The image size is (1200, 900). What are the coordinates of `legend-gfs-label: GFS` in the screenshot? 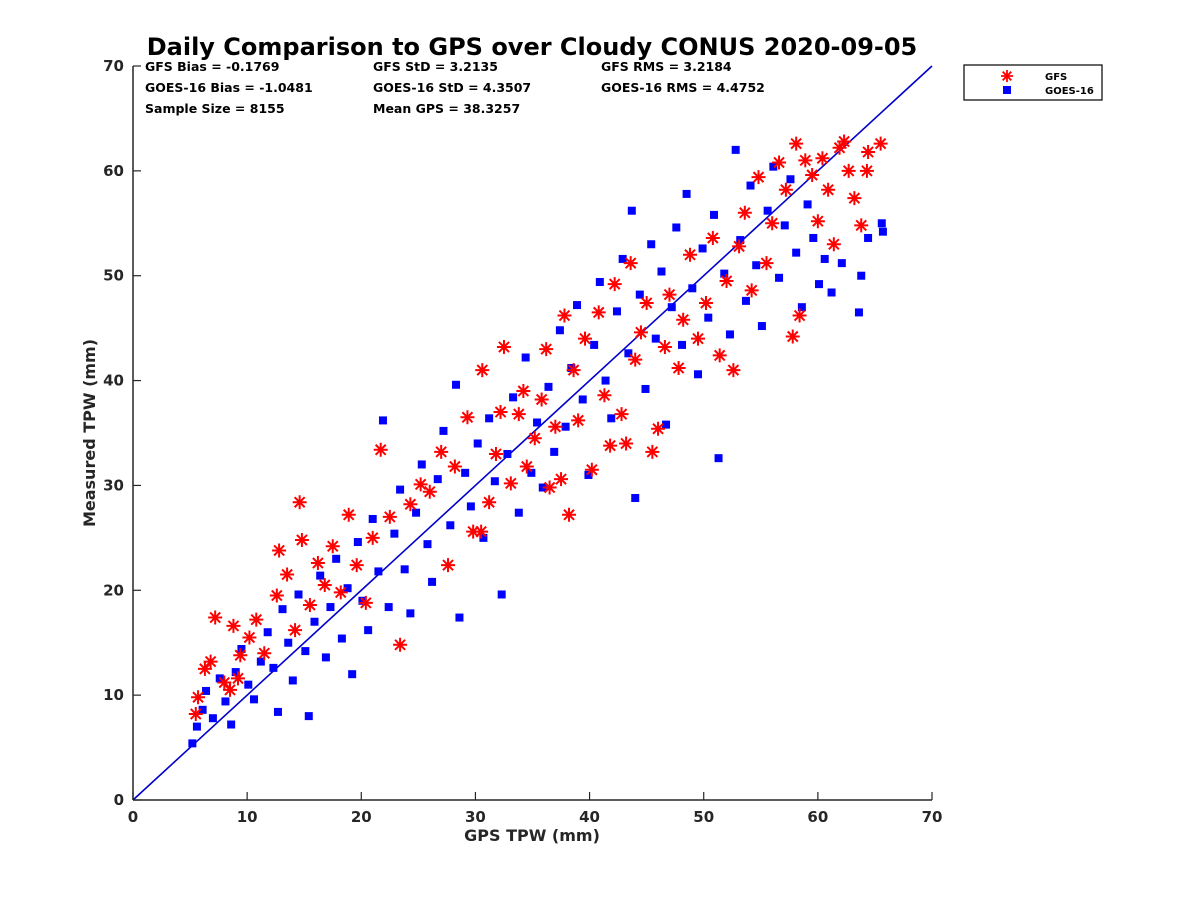 It's located at (1056, 77).